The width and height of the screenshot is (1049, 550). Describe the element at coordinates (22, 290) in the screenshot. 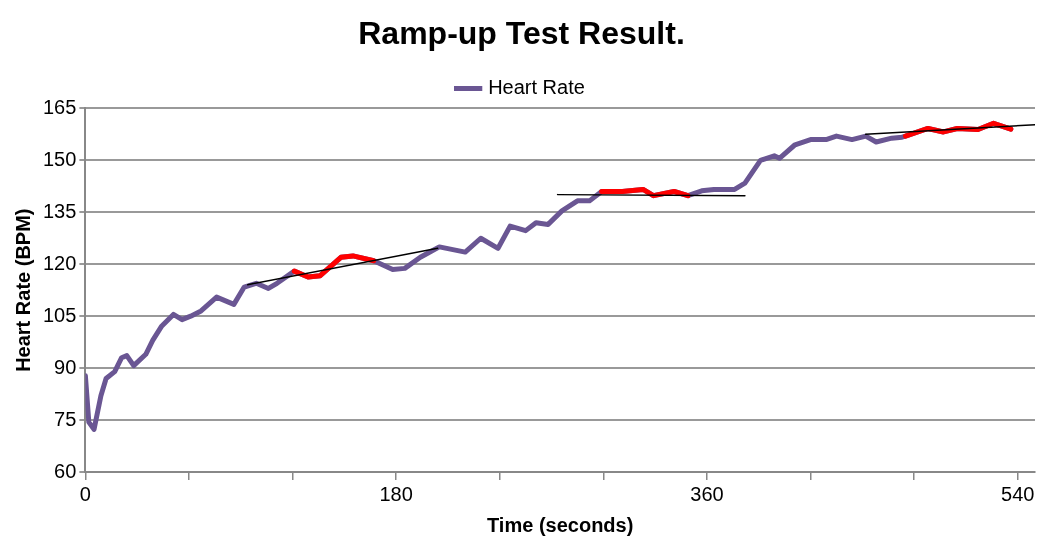

I see `y-axis-title: Heart Rate (BPM)` at that location.